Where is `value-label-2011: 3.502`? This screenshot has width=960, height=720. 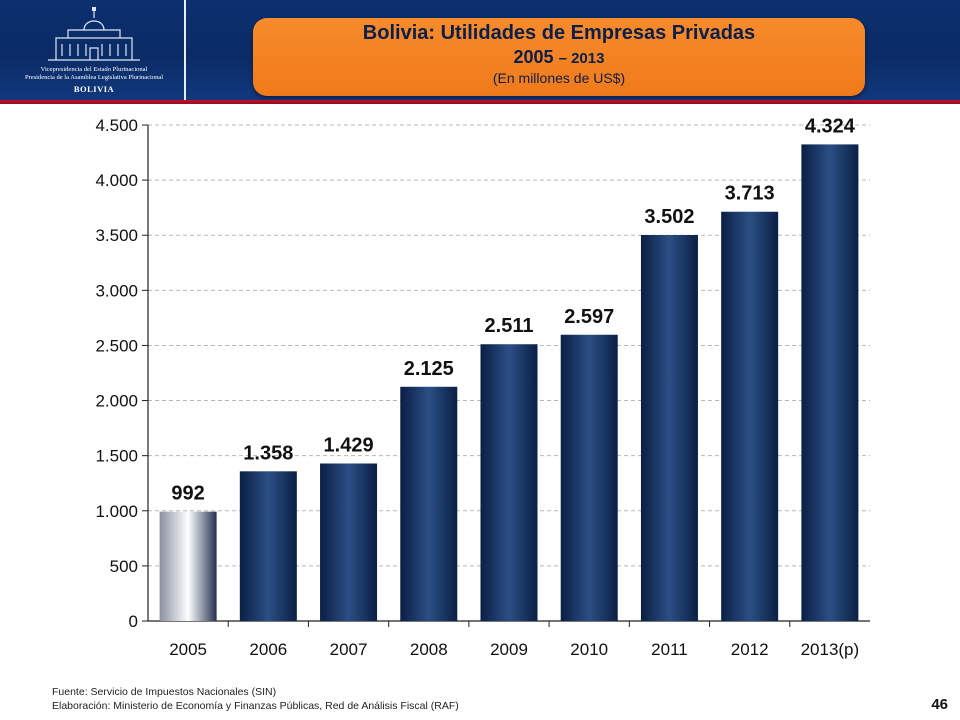 value-label-2011: 3.502 is located at coordinates (669, 217).